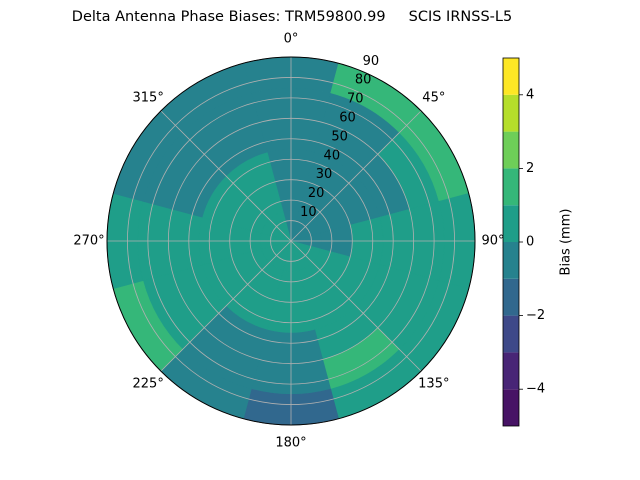 Image resolution: width=640 pixels, height=480 pixels. Describe the element at coordinates (148, 383) in the screenshot. I see `theta-tick-label: 225°` at that location.